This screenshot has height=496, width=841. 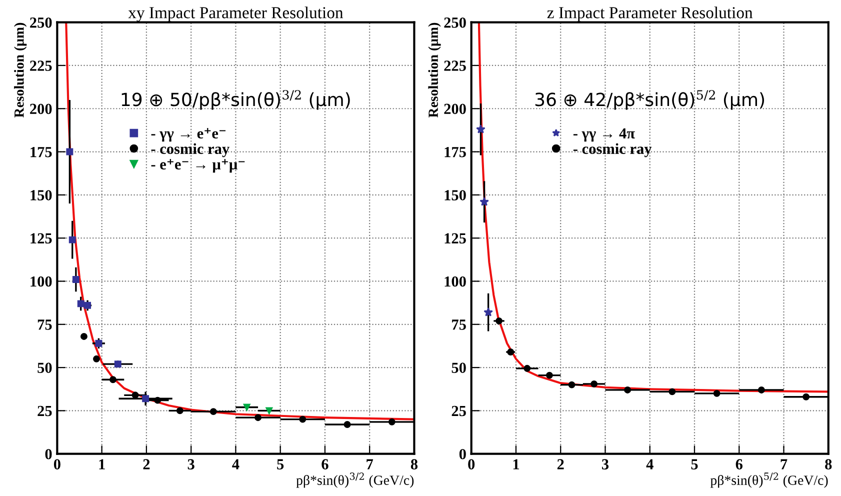 I want to click on chart-title: z Impact Parameter Resolution, so click(x=650, y=14).